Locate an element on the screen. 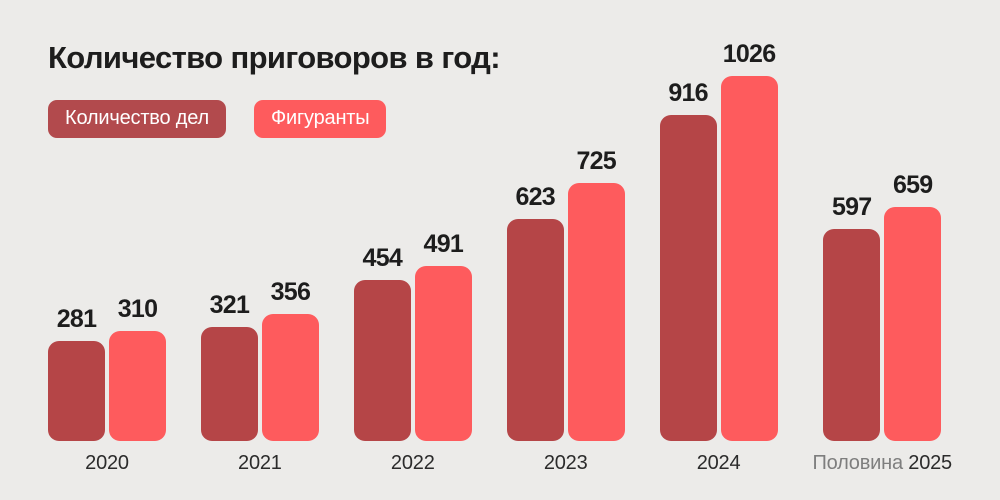  bar-Фигуранты-2023 is located at coordinates (596, 312).